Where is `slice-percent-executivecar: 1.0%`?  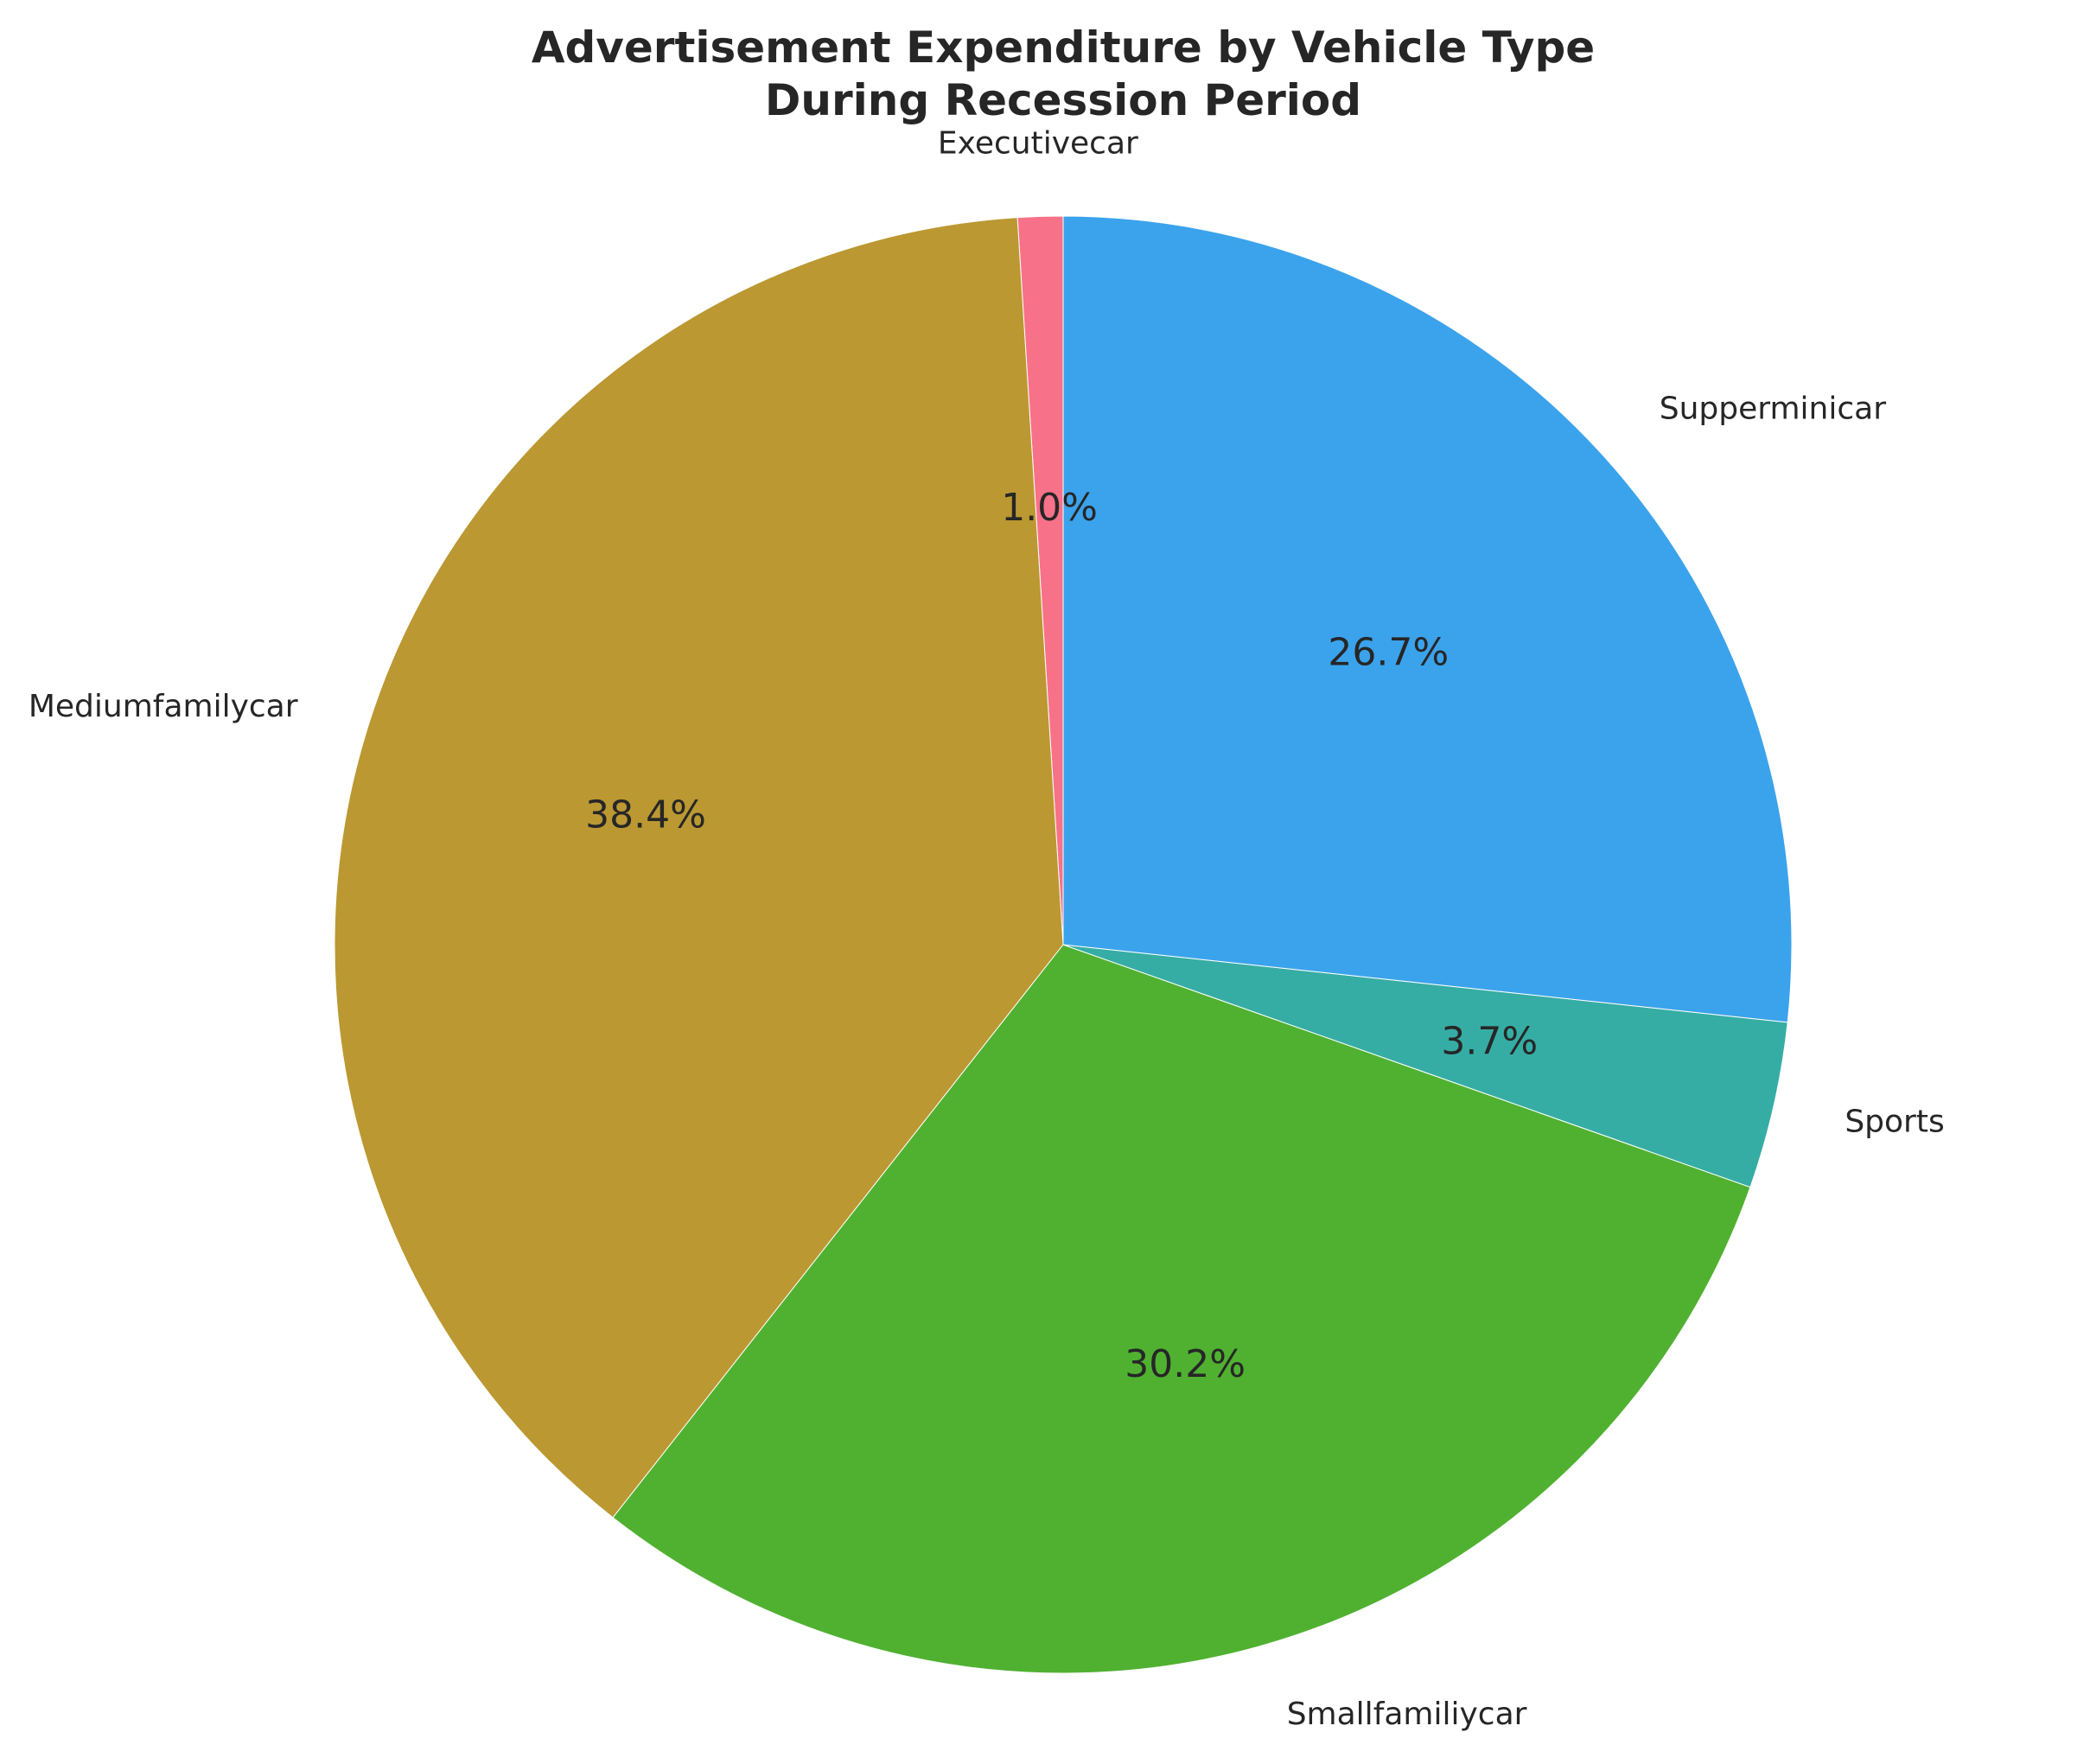 slice-percent-executivecar: 1.0% is located at coordinates (1050, 508).